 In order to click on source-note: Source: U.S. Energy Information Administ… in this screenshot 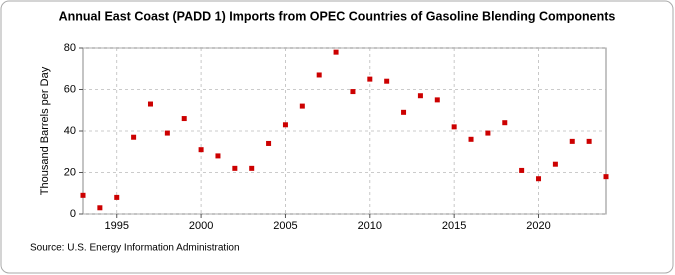, I will do `click(135, 248)`.